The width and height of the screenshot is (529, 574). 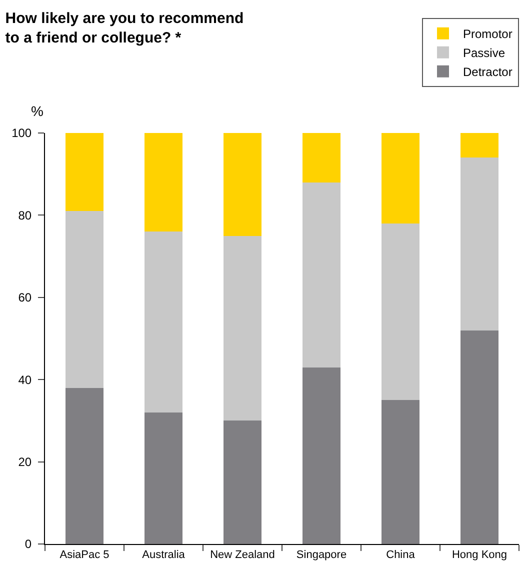 What do you see at coordinates (37, 111) in the screenshot?
I see `y-axis-title: %` at bounding box center [37, 111].